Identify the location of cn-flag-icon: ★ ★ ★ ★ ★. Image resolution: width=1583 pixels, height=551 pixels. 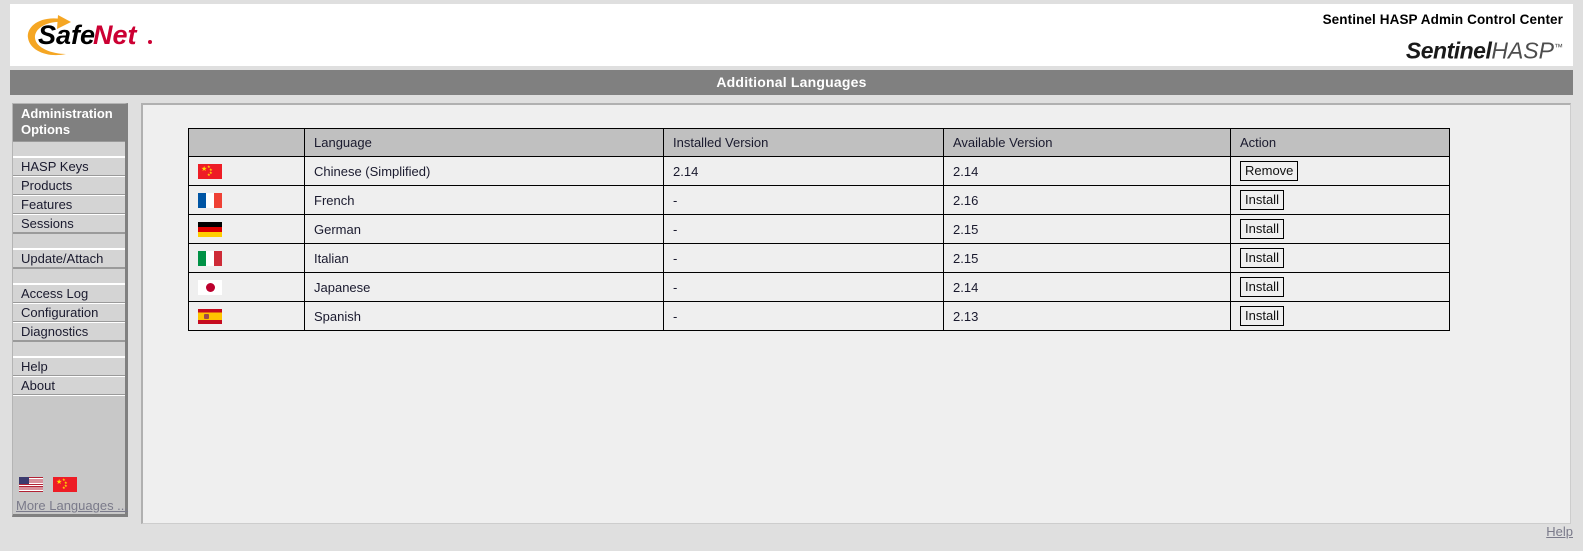
(65, 484).